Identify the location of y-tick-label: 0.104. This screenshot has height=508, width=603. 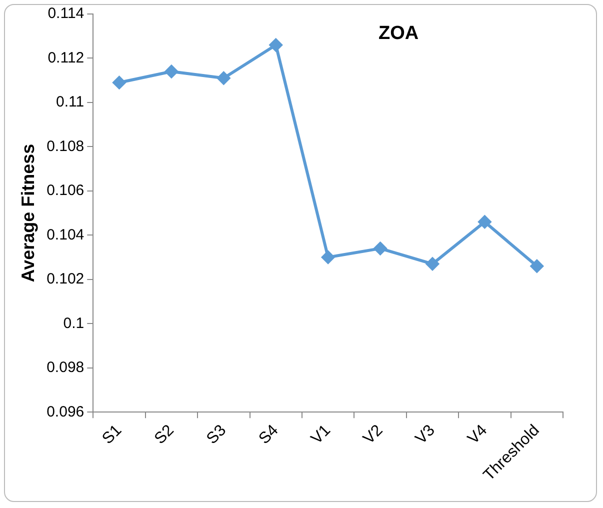
(65, 235).